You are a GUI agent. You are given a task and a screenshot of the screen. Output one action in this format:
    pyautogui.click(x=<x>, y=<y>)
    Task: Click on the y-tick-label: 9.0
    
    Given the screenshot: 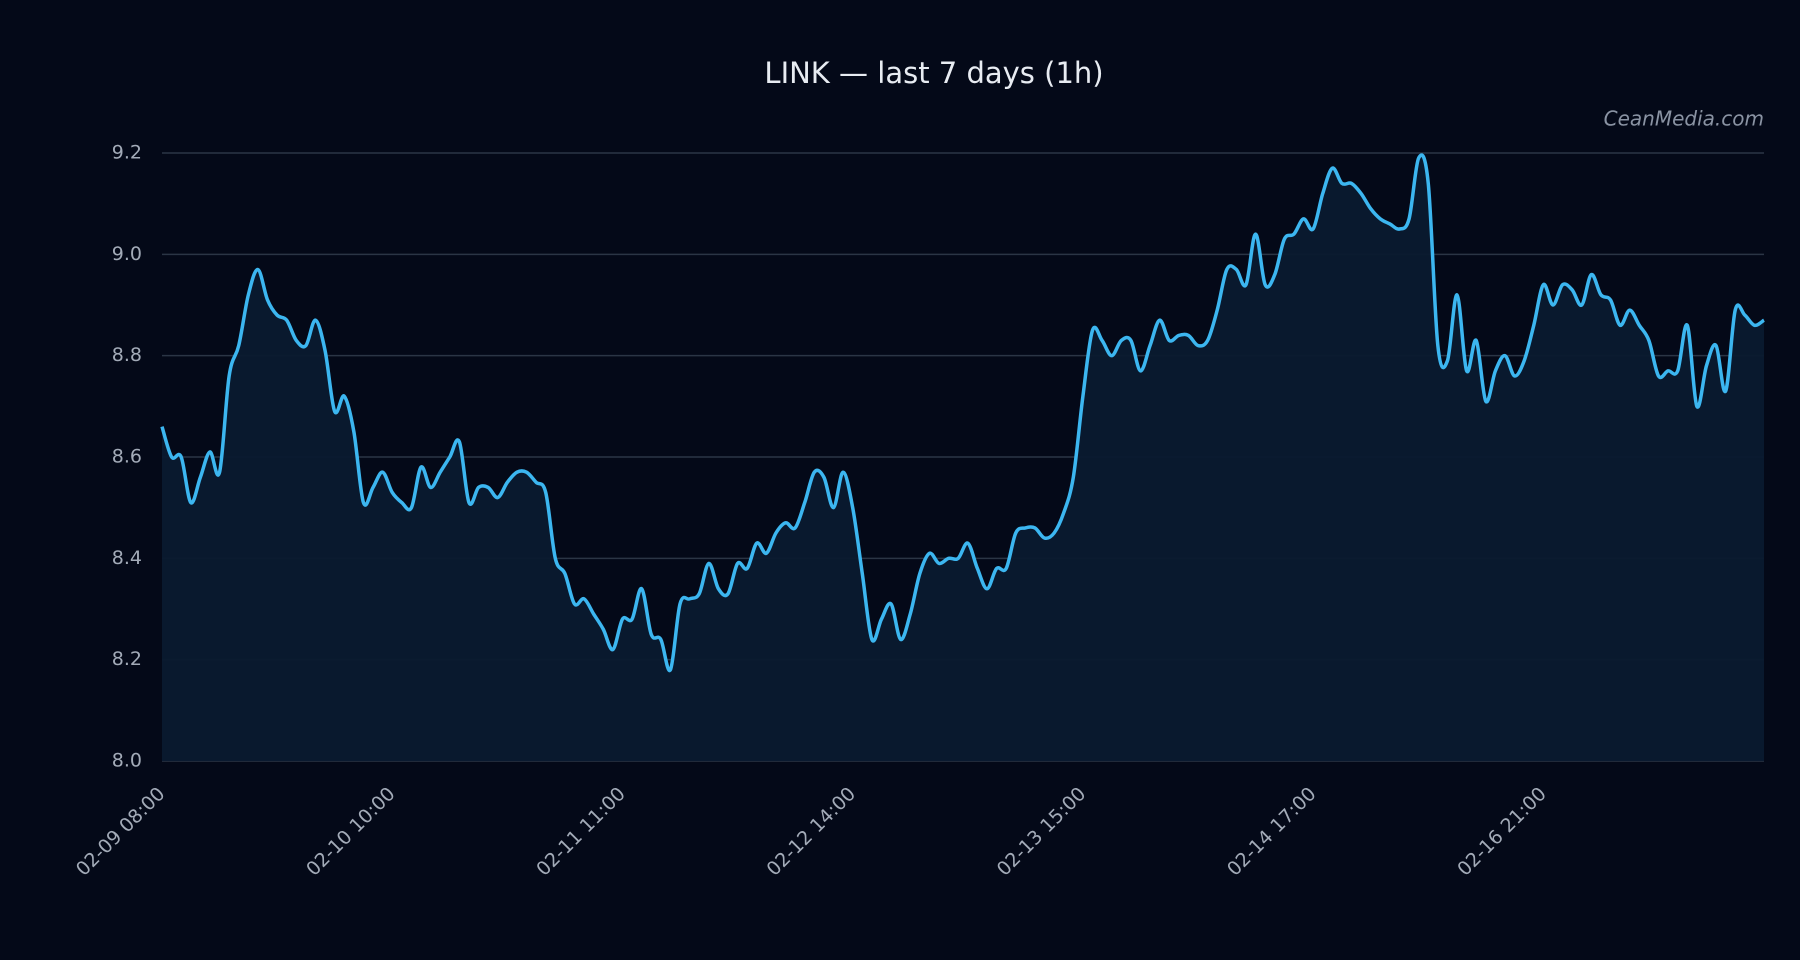 What is the action you would take?
    pyautogui.click(x=127, y=254)
    